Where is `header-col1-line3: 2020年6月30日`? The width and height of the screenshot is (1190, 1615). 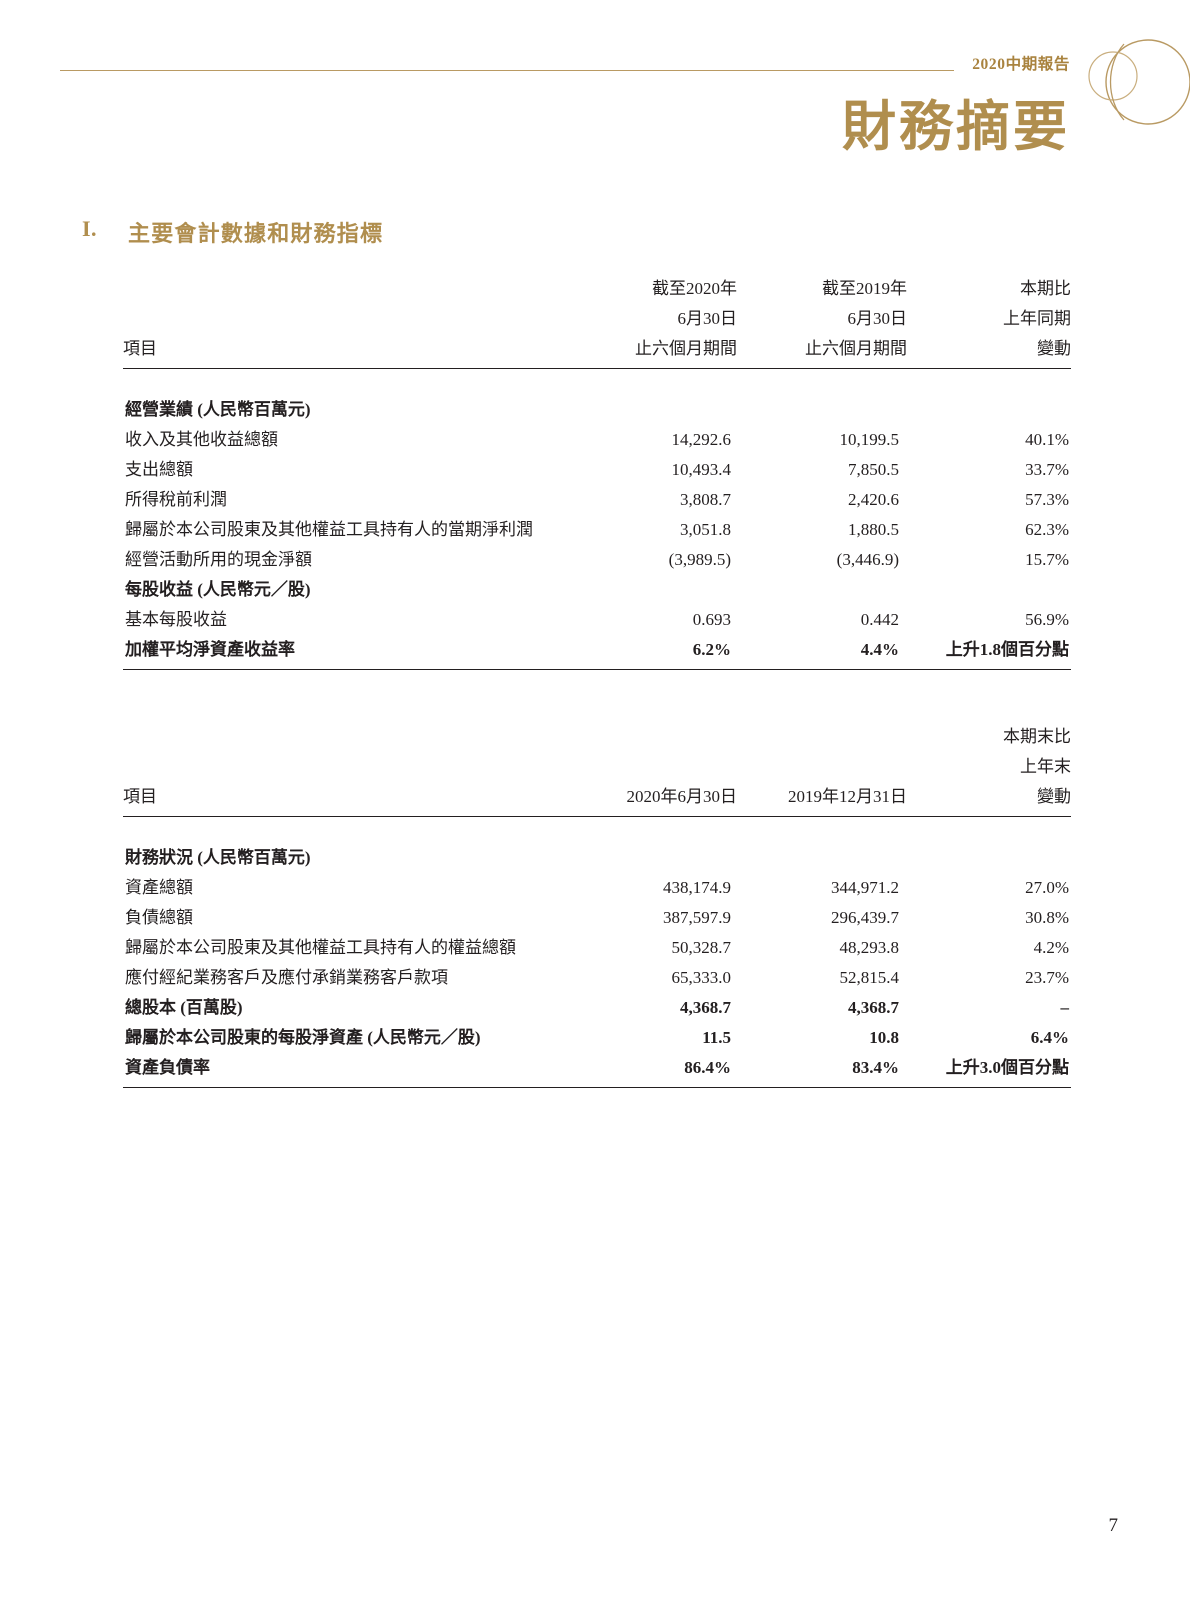 header-col1-line3: 2020年6月30日 is located at coordinates (682, 796).